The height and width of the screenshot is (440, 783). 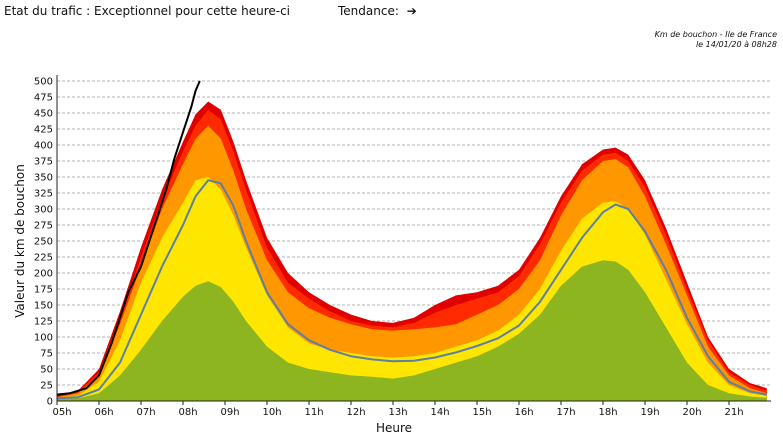 I want to click on y-tick-label: 450, so click(x=43, y=114).